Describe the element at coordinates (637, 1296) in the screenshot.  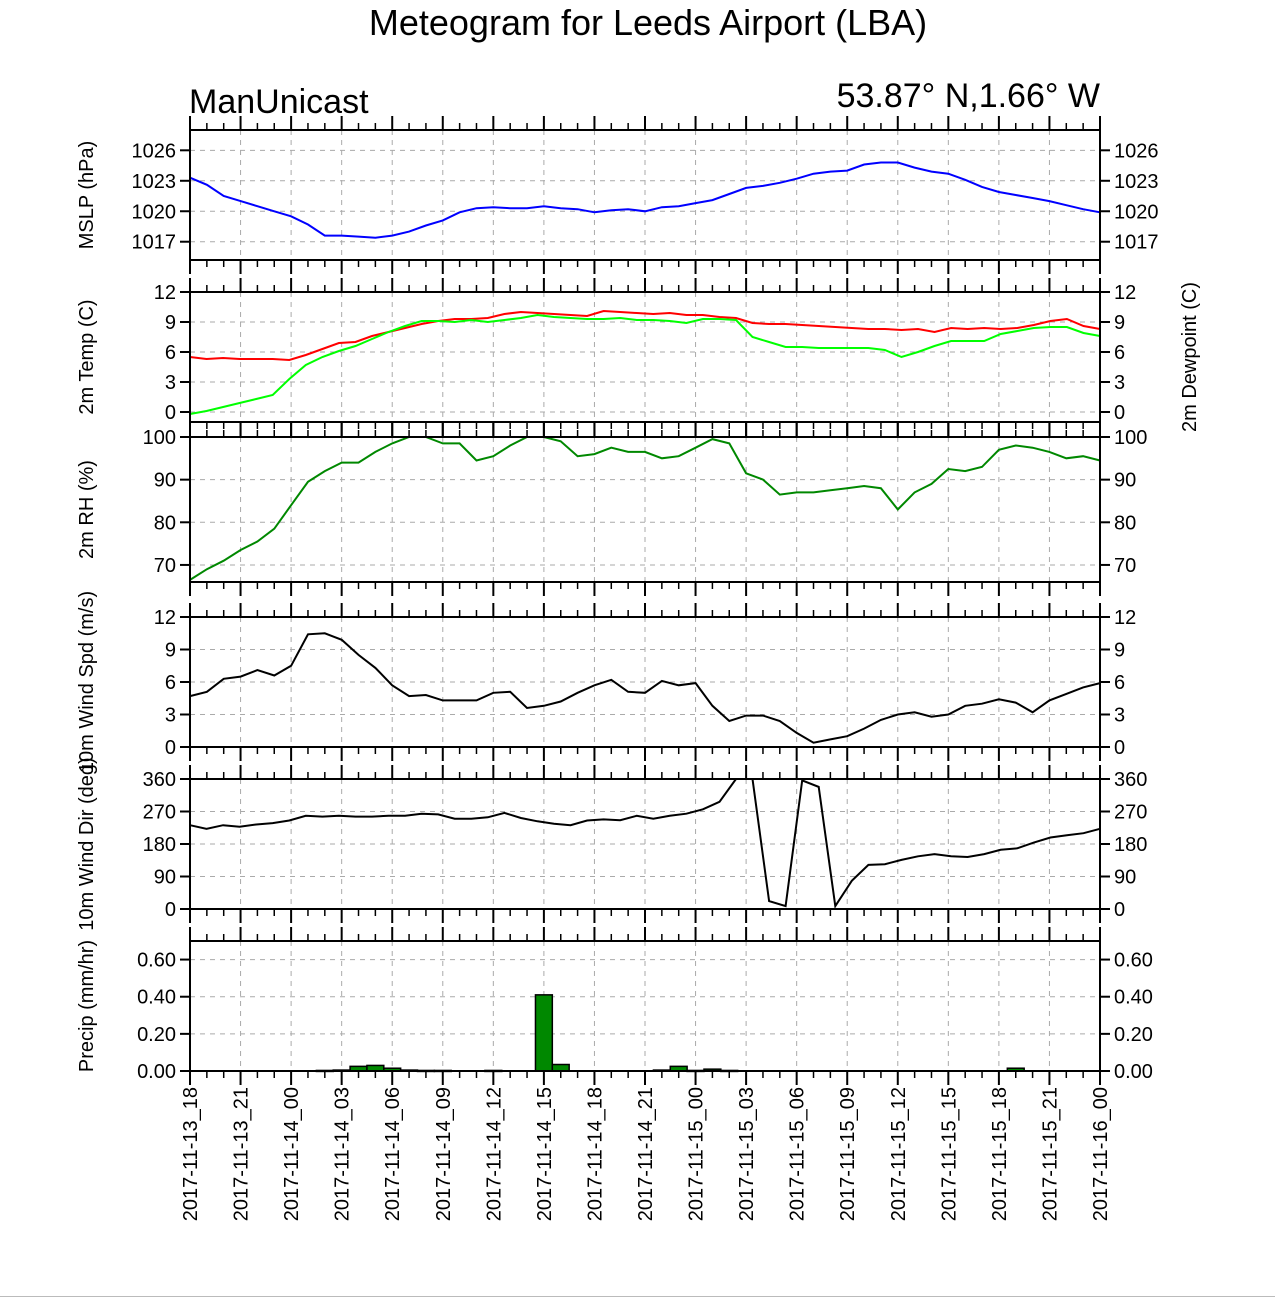
I see `bottom-divider` at that location.